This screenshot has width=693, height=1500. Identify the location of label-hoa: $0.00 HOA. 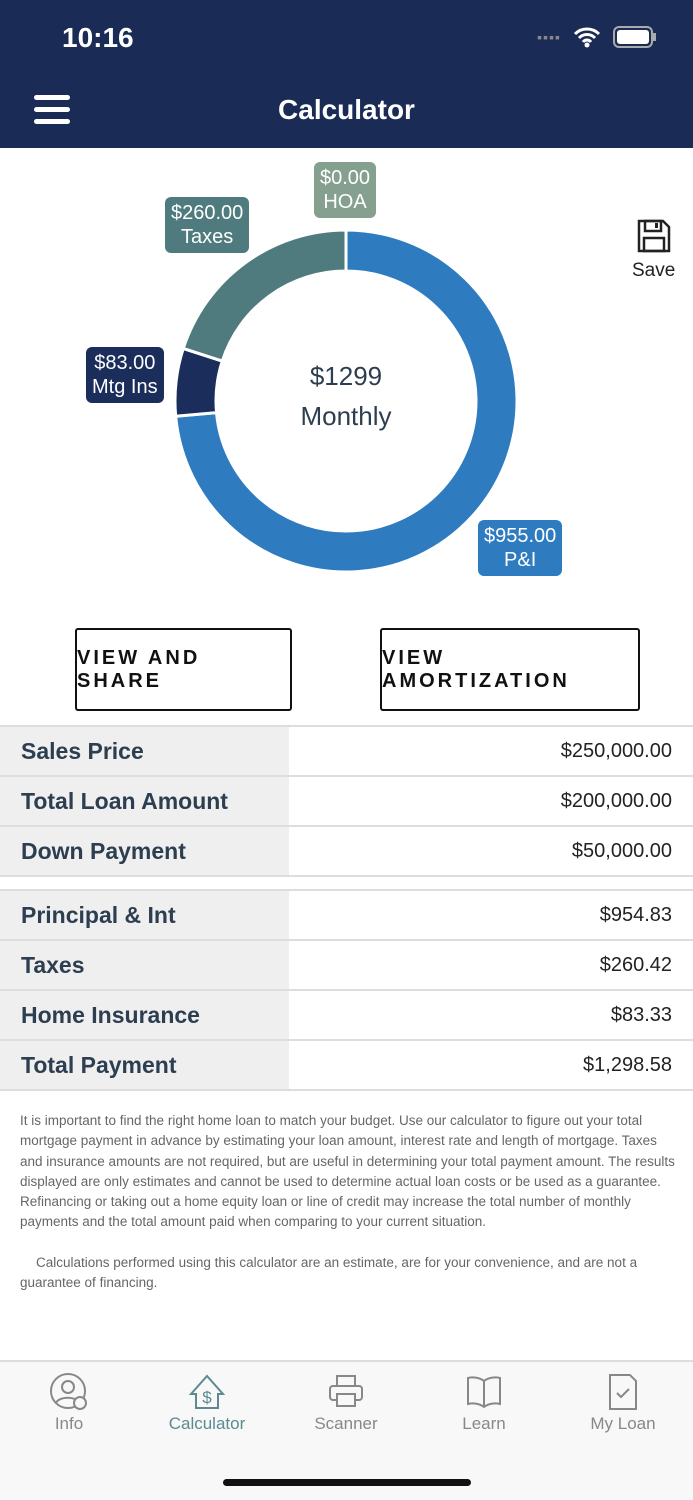
(345, 190).